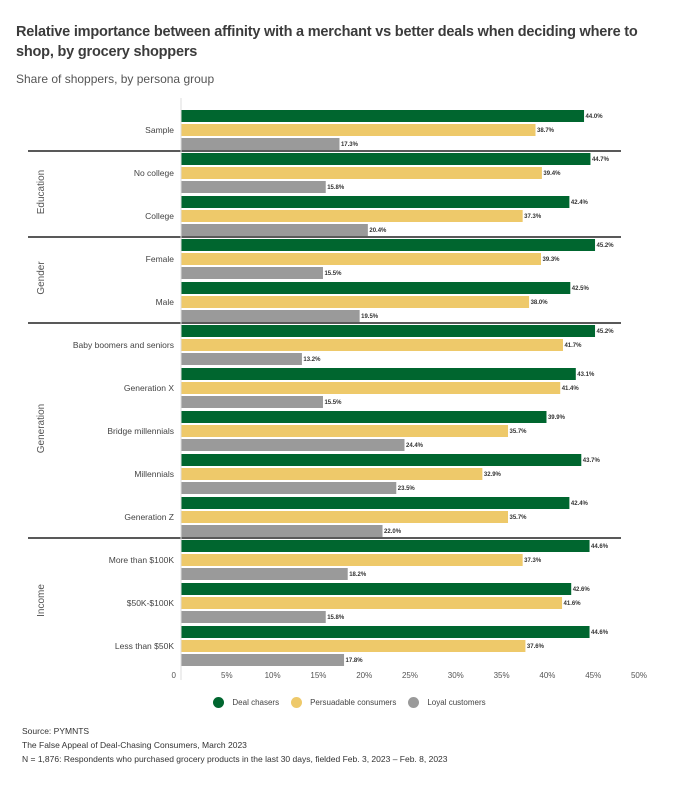  I want to click on bar-less-than-50k-persuadable-consumers, so click(353, 646).